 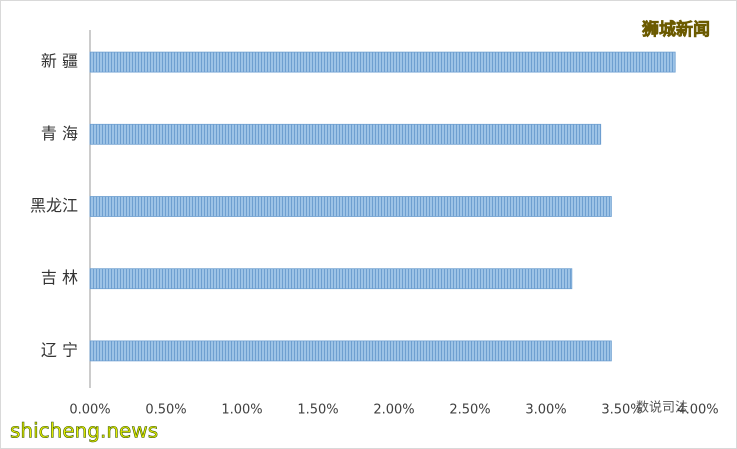 I want to click on x-tick-label: 2.00%, so click(x=393, y=410).